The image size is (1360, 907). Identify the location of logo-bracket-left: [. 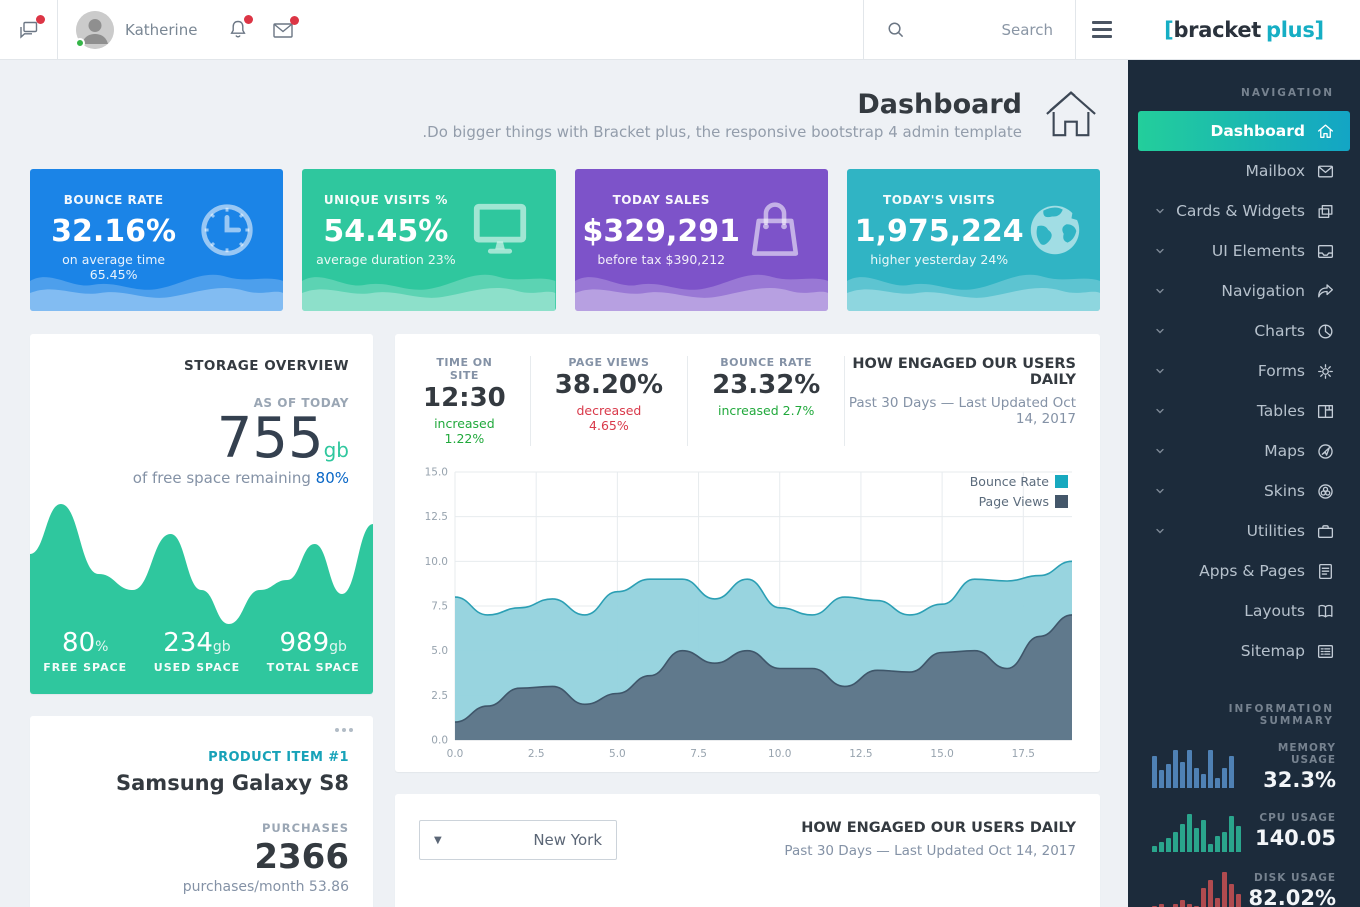
(1169, 29).